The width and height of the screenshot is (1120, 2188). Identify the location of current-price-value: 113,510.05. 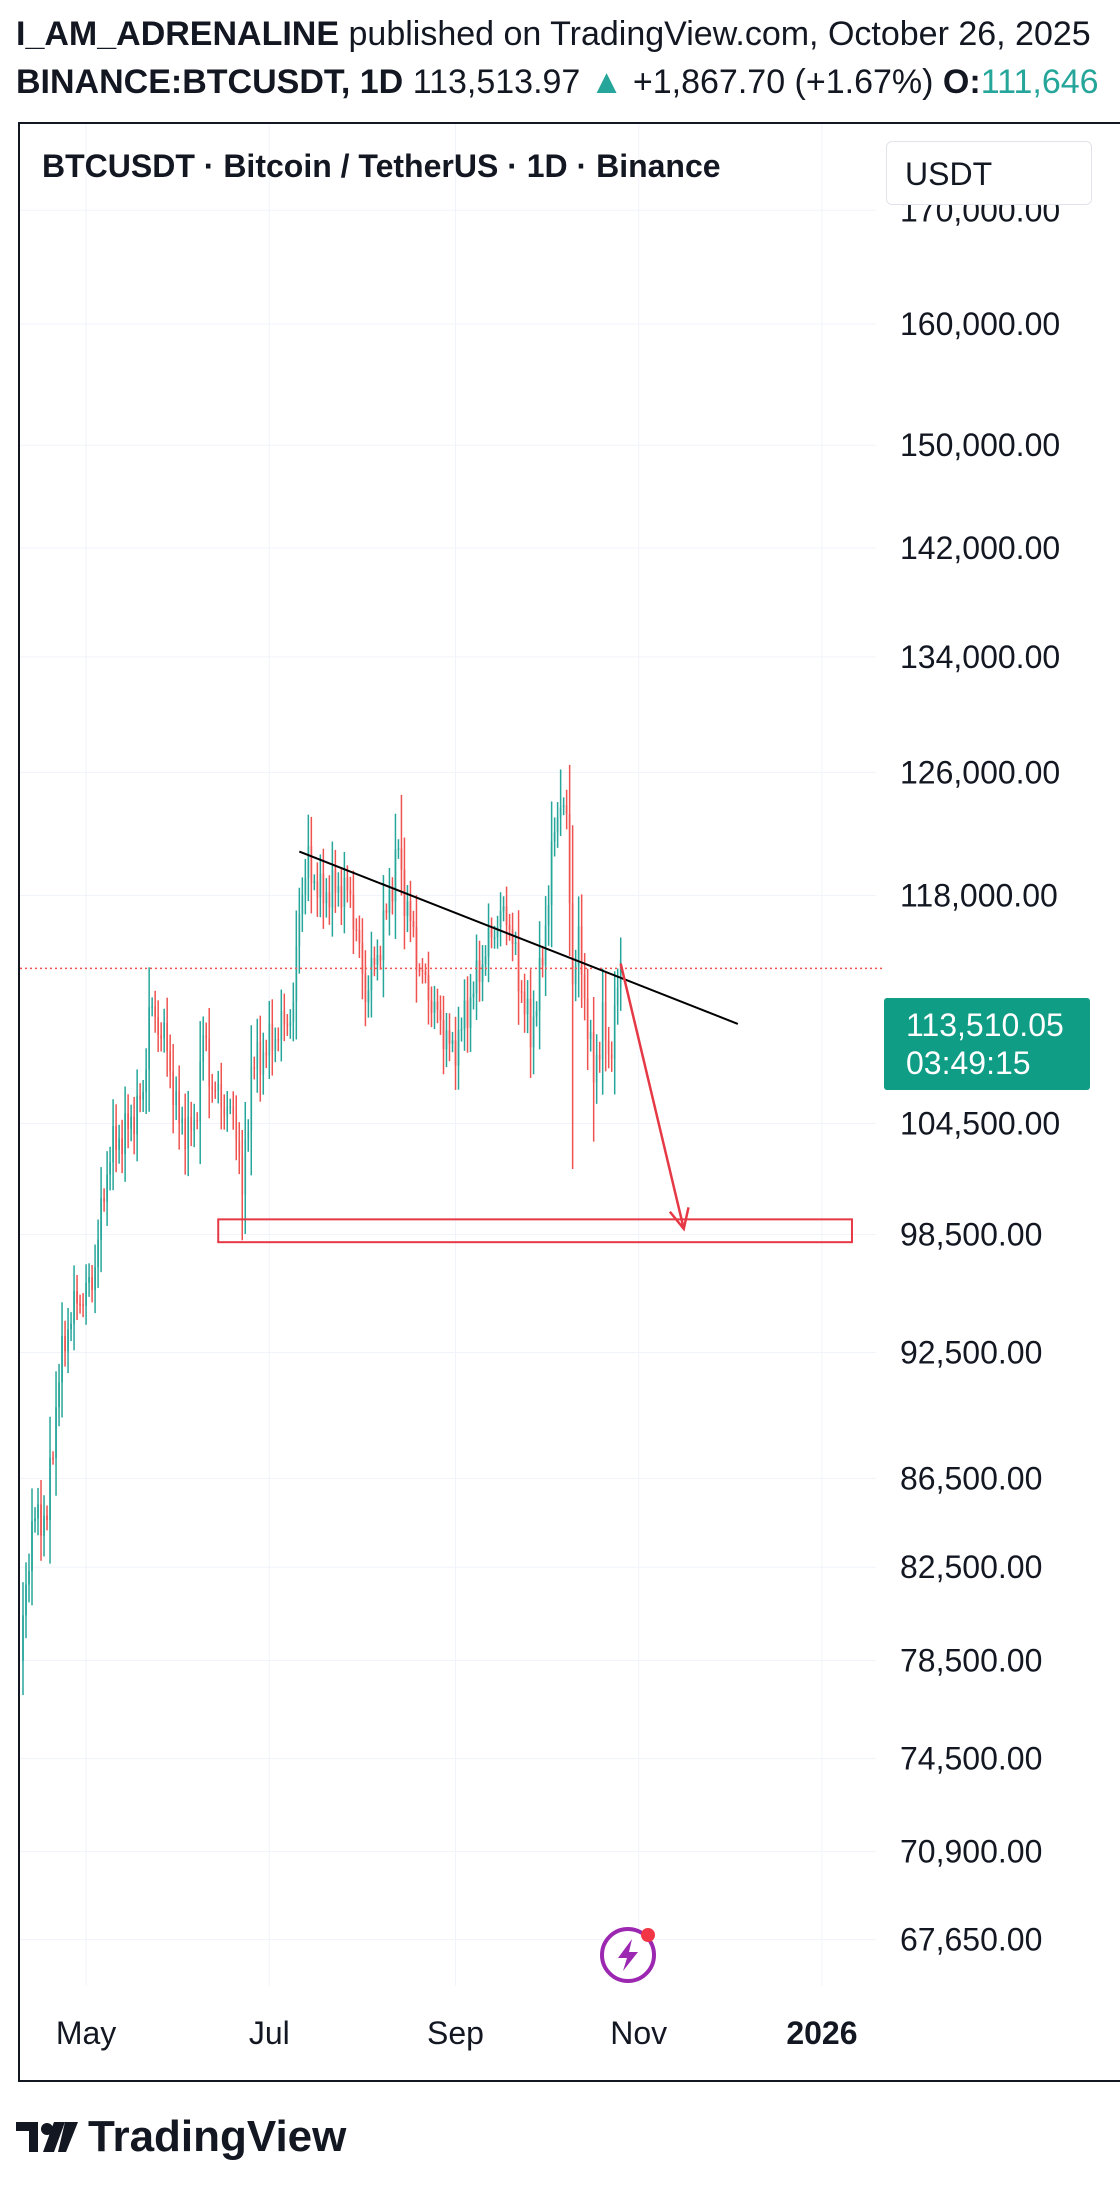
(985, 1025).